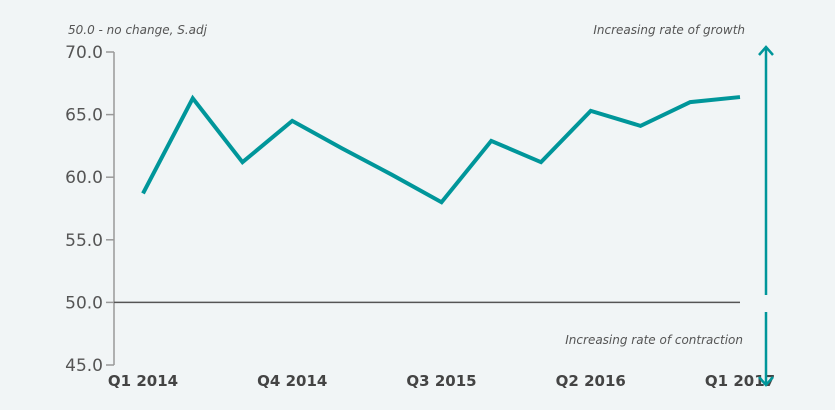 This screenshot has height=410, width=835. I want to click on x-tick-label: Q4 2014, so click(292, 381).